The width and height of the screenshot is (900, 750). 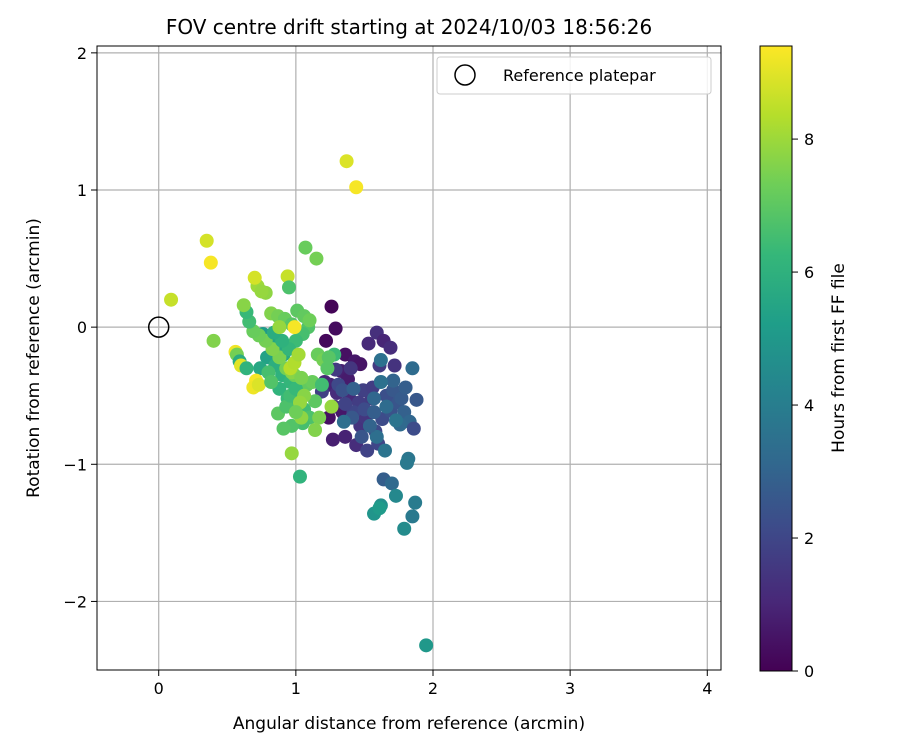 What do you see at coordinates (433, 688) in the screenshot?
I see `x-tick-label: 2` at bounding box center [433, 688].